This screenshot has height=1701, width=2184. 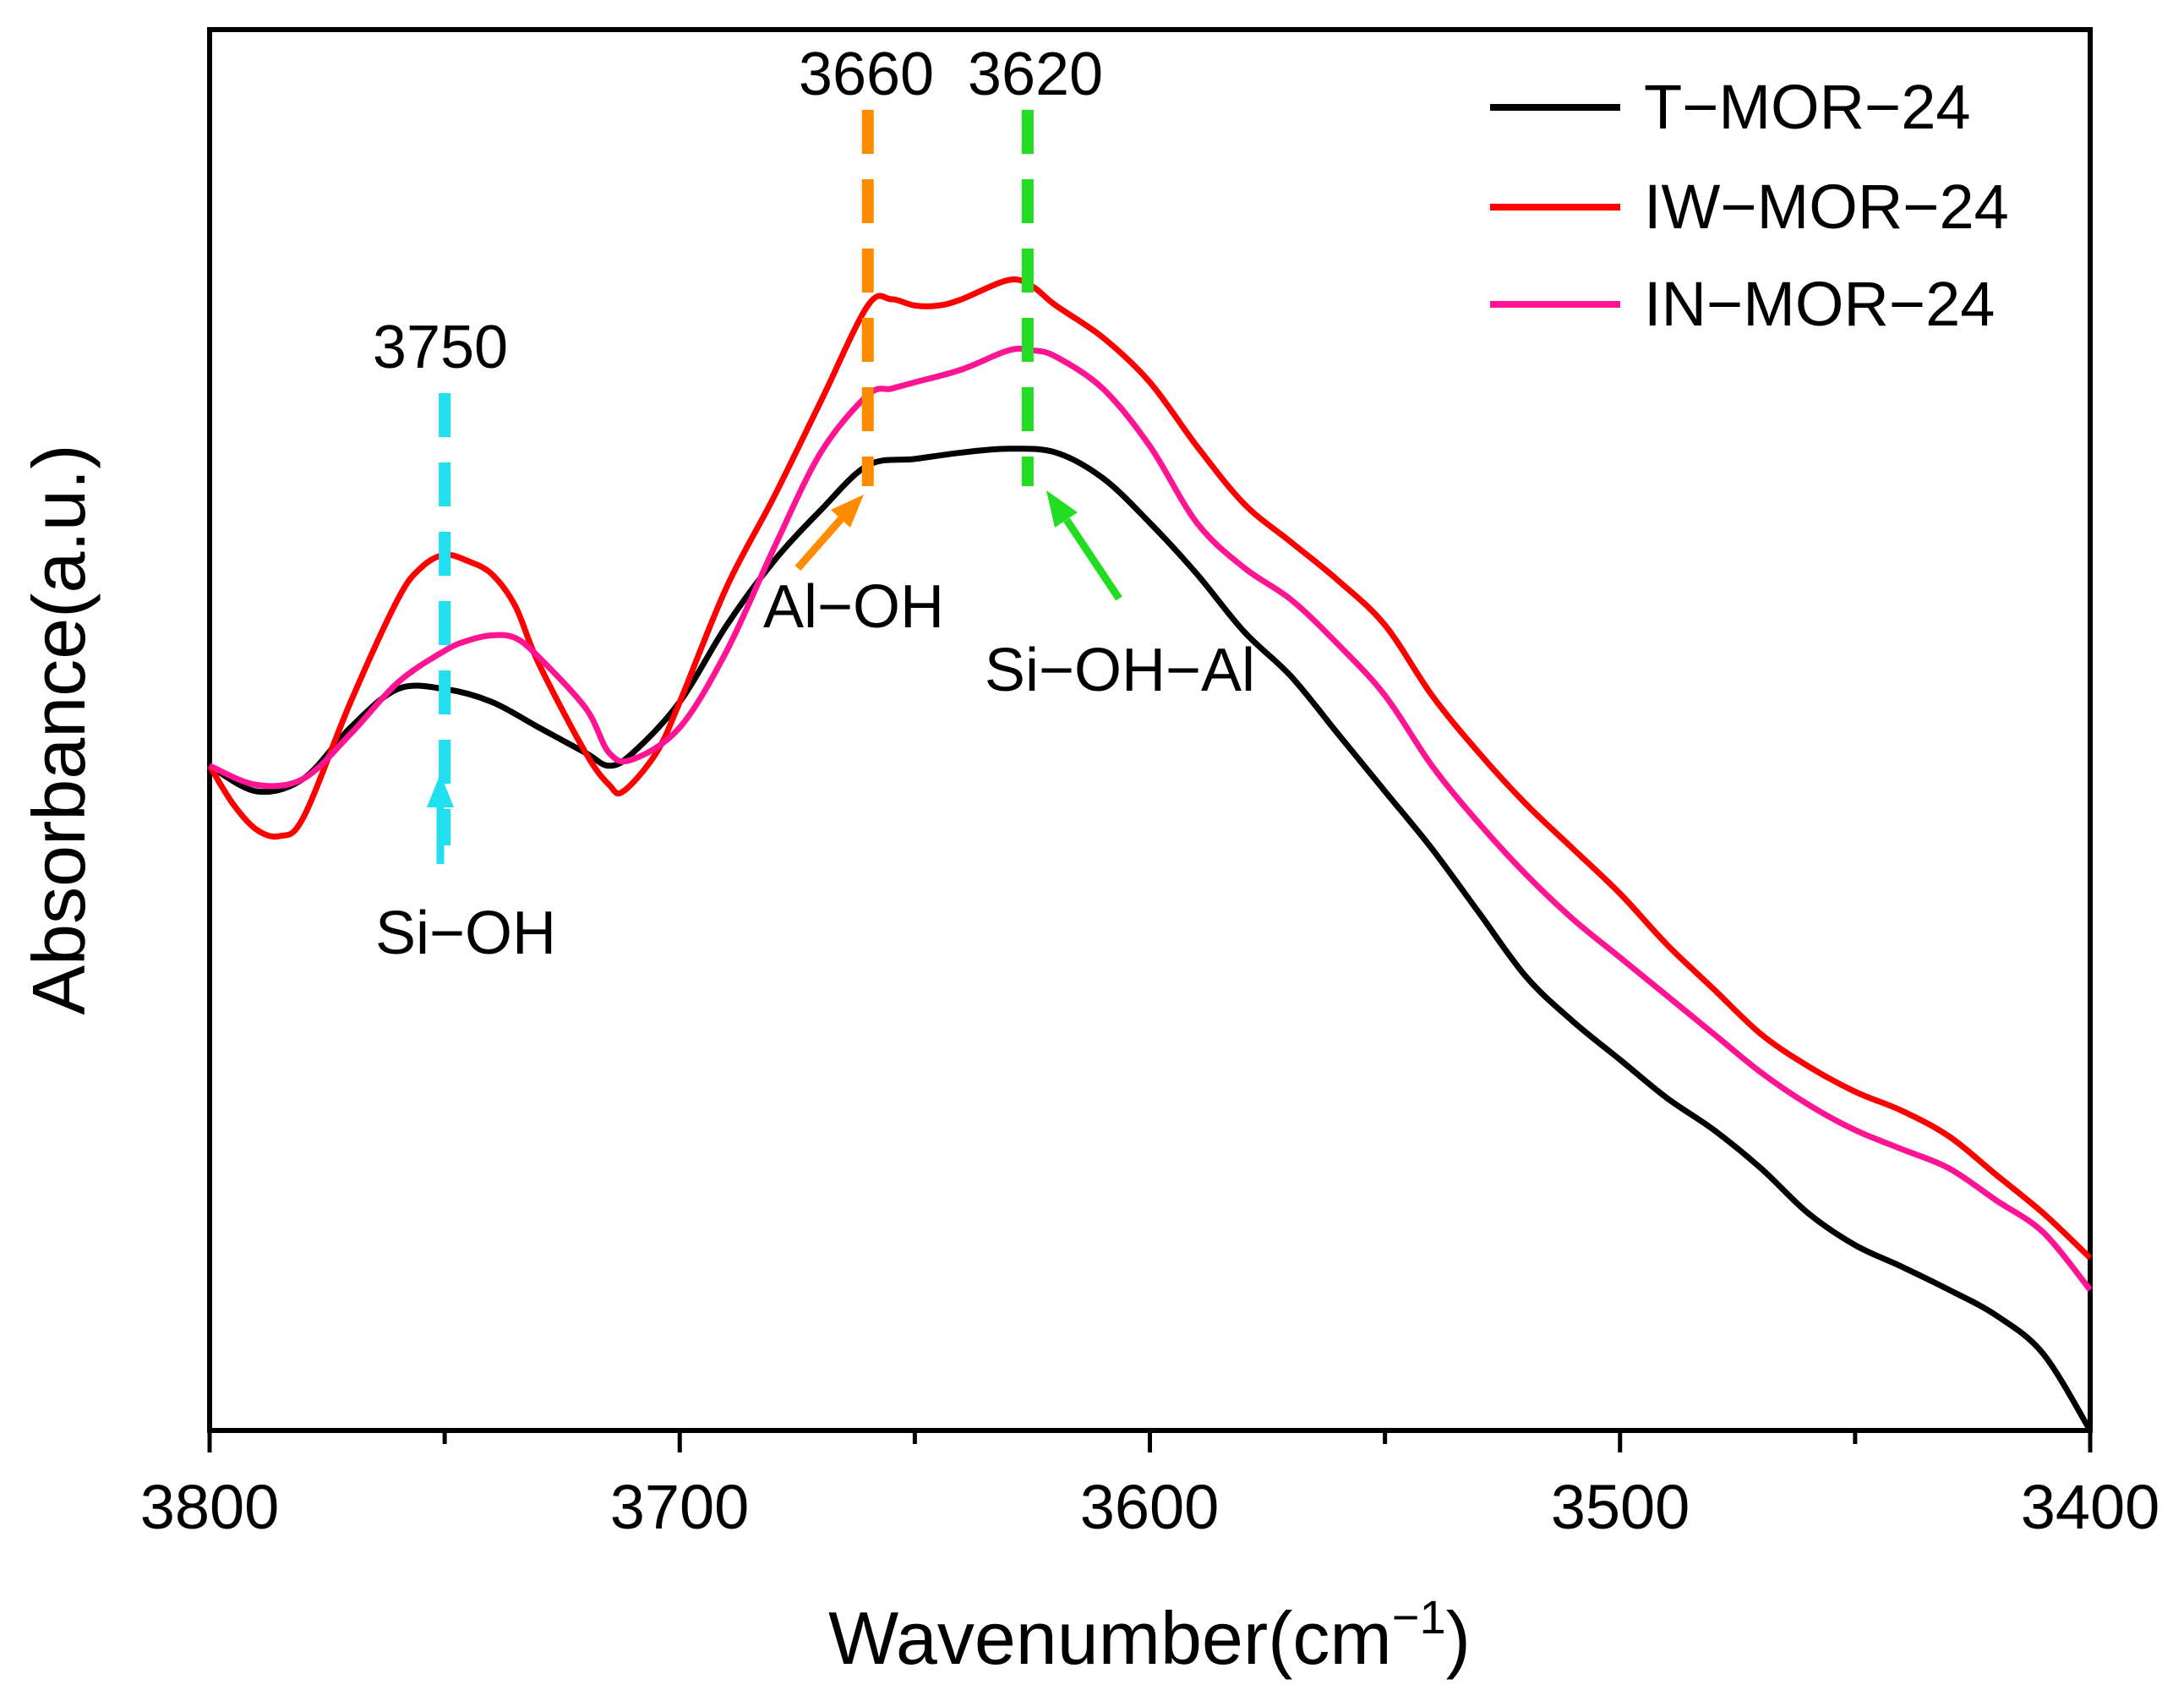 I want to click on x-tick-label: 3500, so click(x=1620, y=1507).